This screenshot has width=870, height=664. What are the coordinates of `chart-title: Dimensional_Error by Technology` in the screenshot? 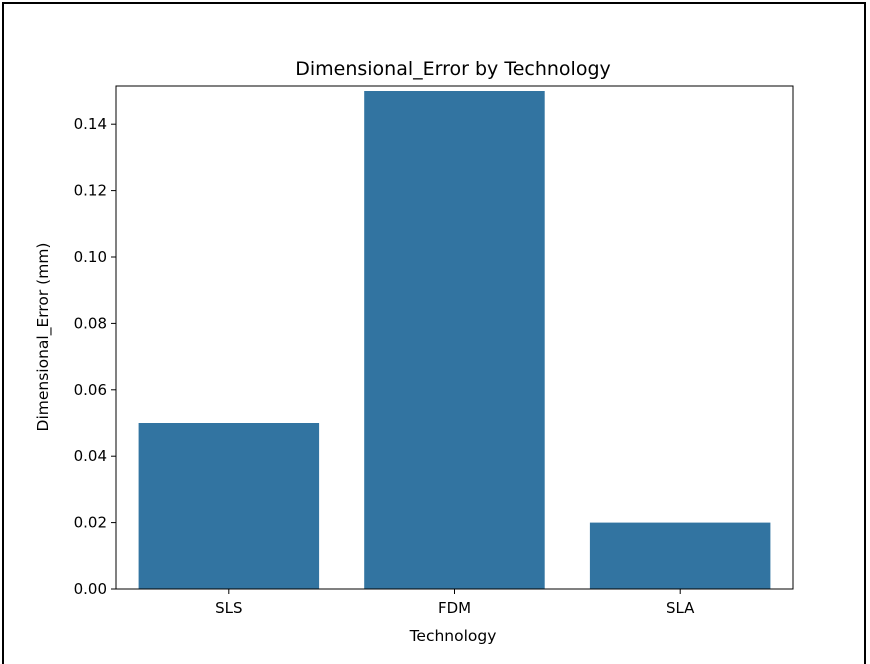 It's located at (453, 69).